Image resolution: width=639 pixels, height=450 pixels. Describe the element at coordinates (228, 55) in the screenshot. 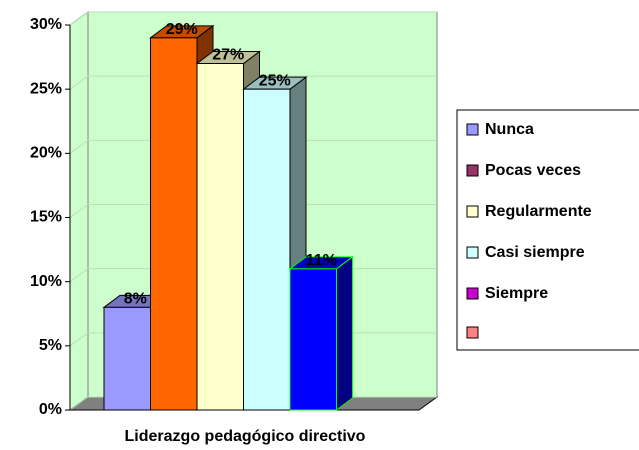

I see `data-label: 27%` at that location.